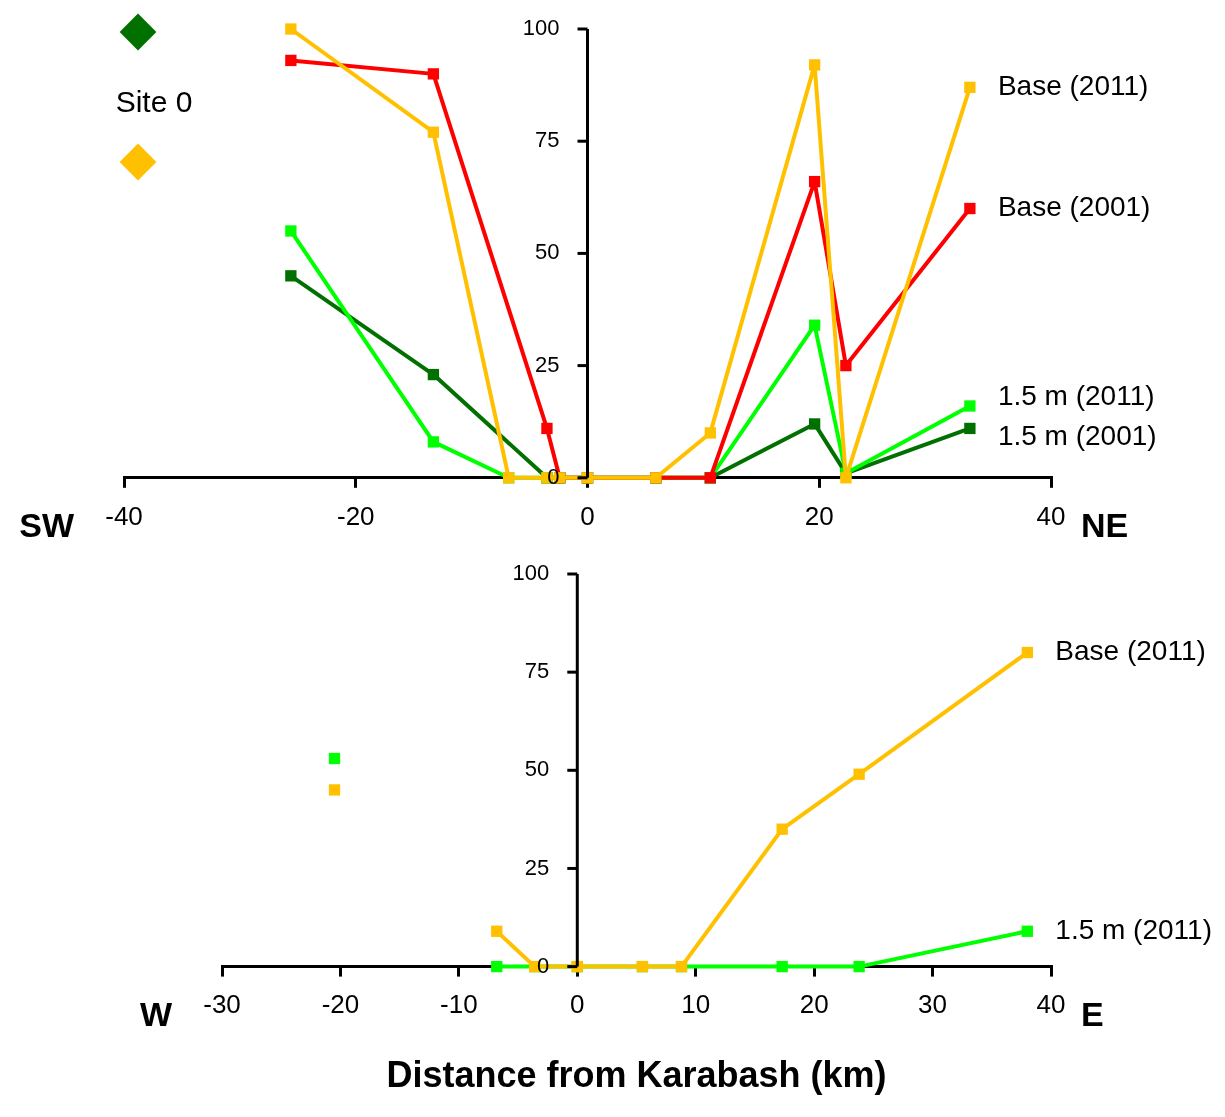 This screenshot has height=1117, width=1225. What do you see at coordinates (156, 1013) in the screenshot?
I see `text: W` at bounding box center [156, 1013].